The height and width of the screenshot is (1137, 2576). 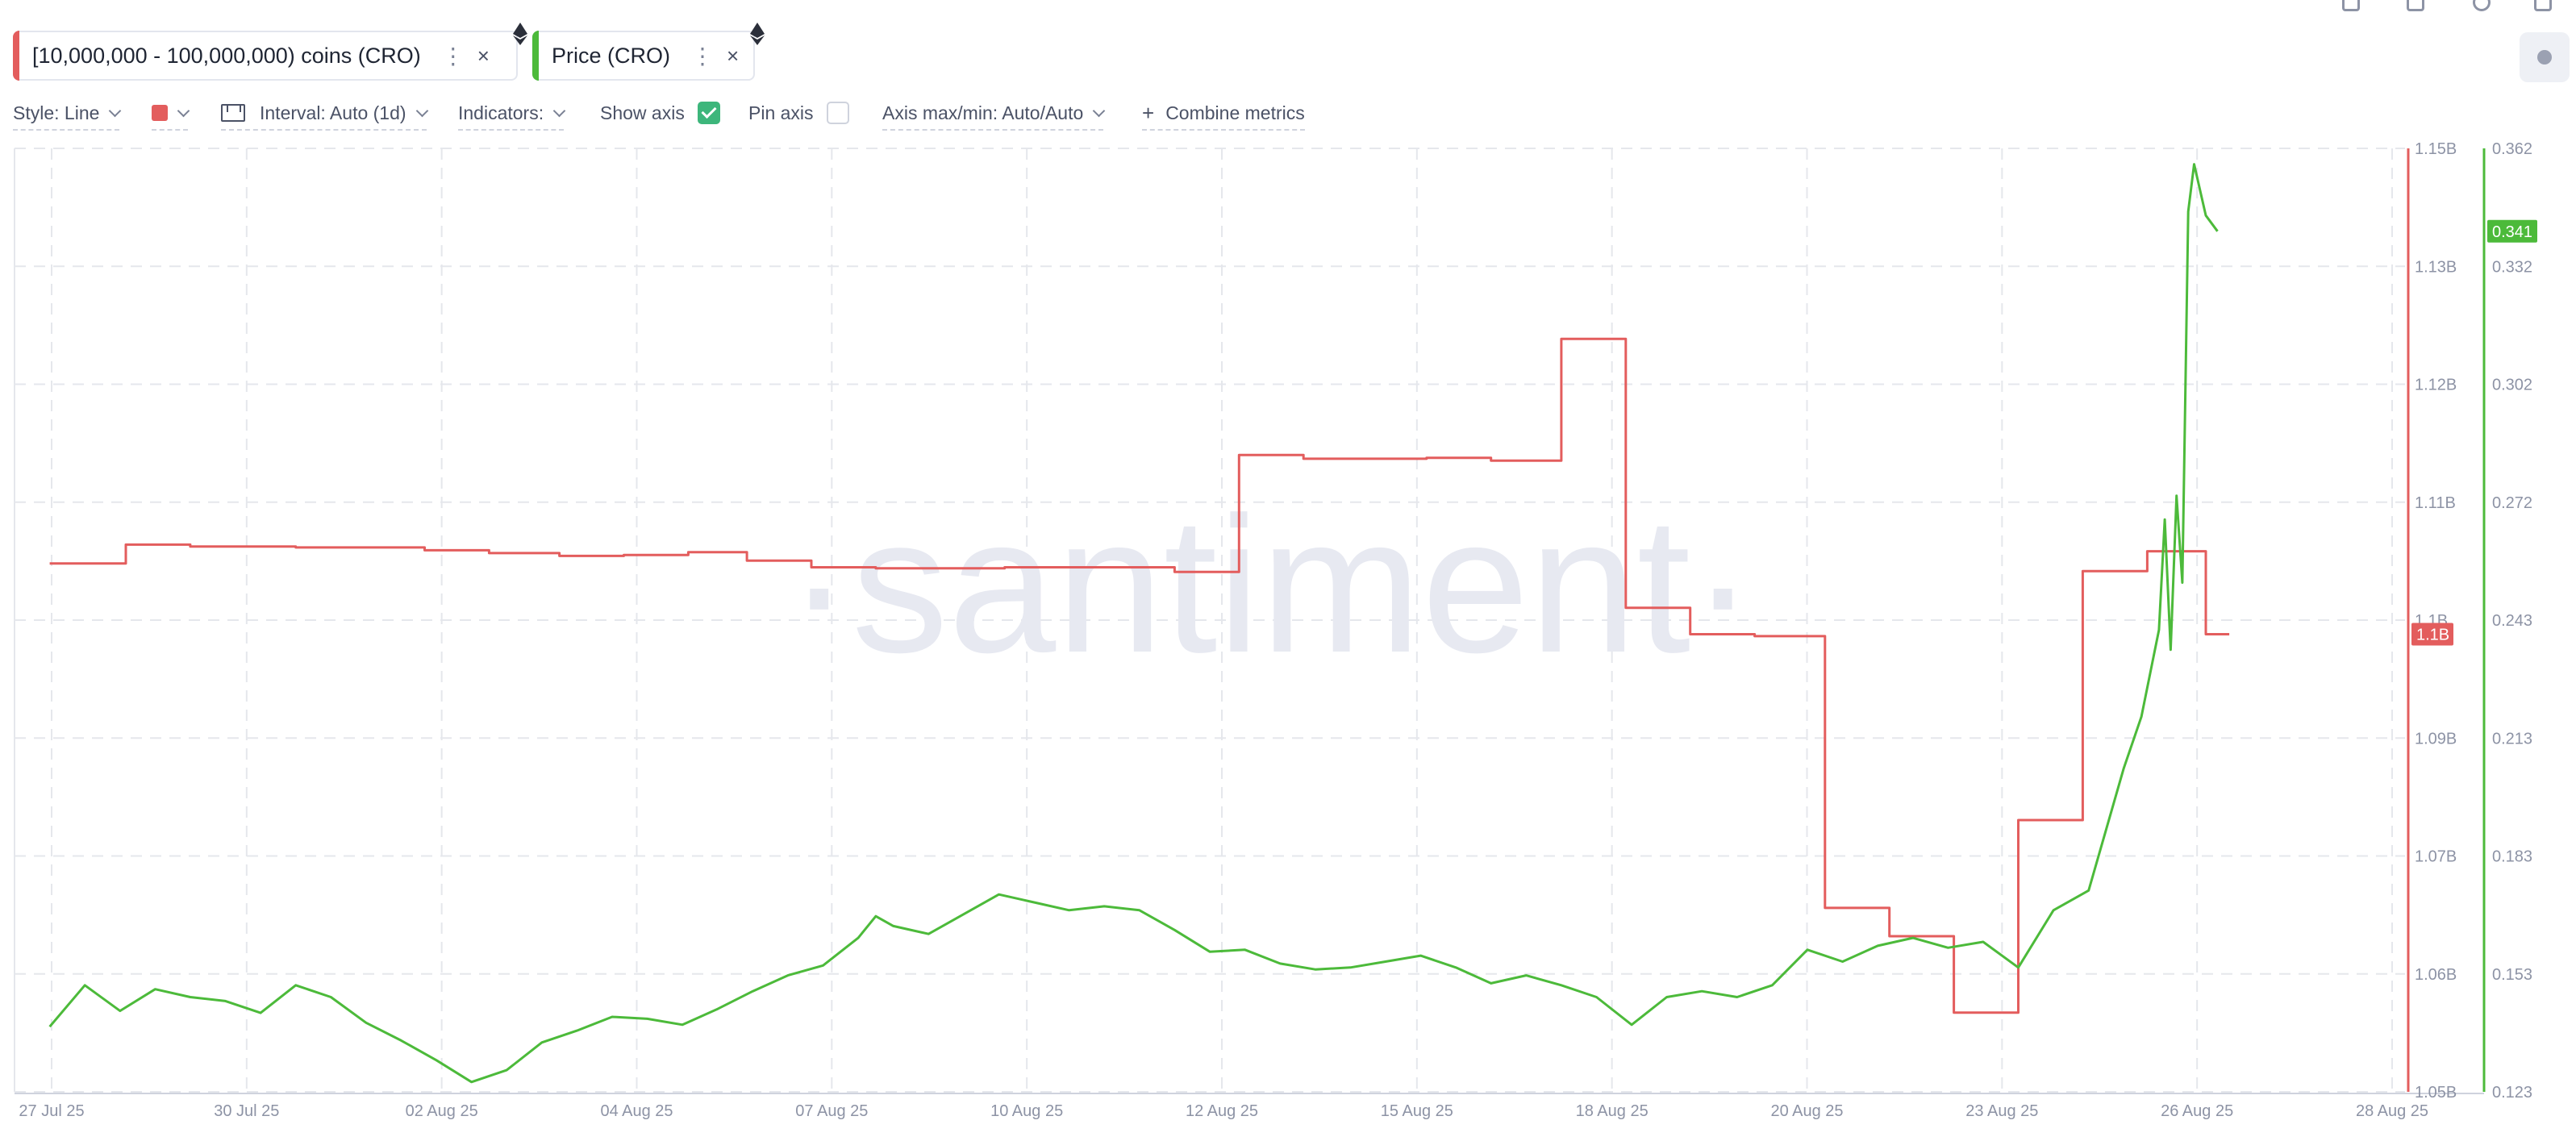 What do you see at coordinates (2512, 503) in the screenshot?
I see `right-axis-tick-label: 0.272` at bounding box center [2512, 503].